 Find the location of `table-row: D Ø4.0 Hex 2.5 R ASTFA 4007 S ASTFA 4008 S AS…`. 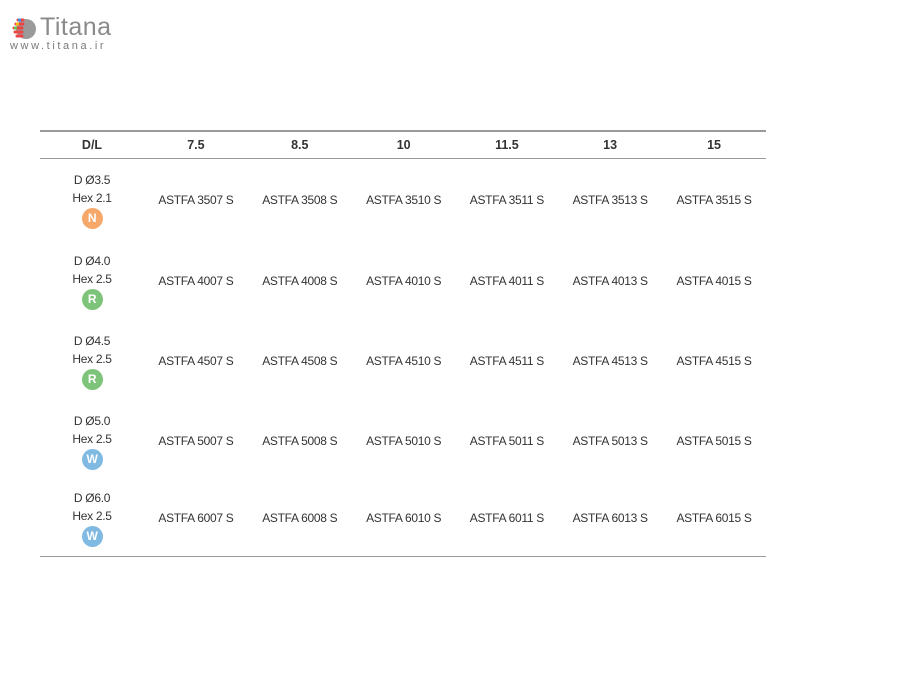

table-row: D Ø4.0 Hex 2.5 R ASTFA 4007 S ASTFA 4008 S AS… is located at coordinates (403, 281).